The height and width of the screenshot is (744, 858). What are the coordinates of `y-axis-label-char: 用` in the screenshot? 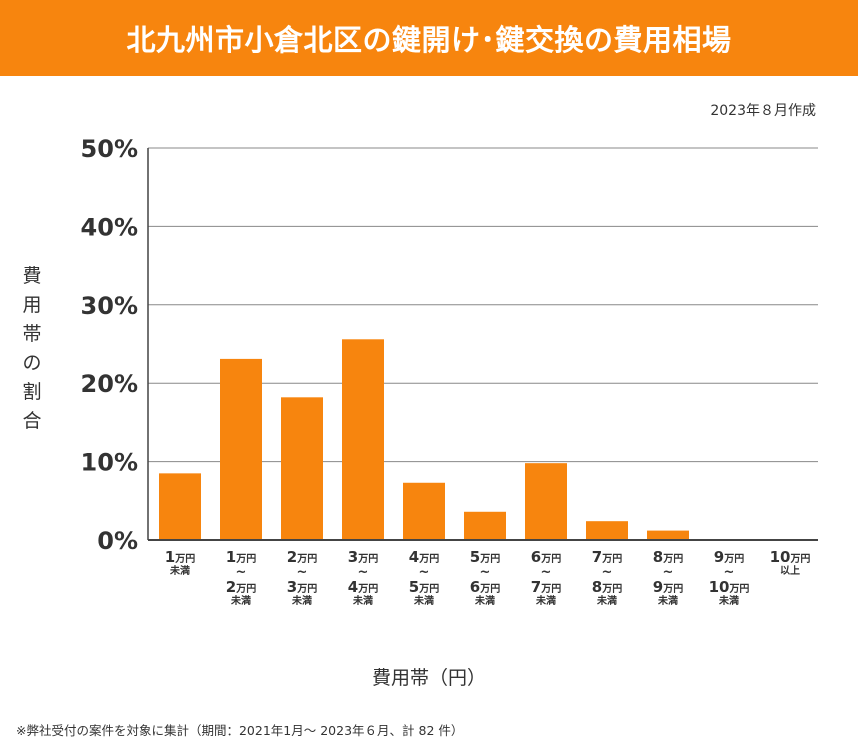 It's located at (32, 305).